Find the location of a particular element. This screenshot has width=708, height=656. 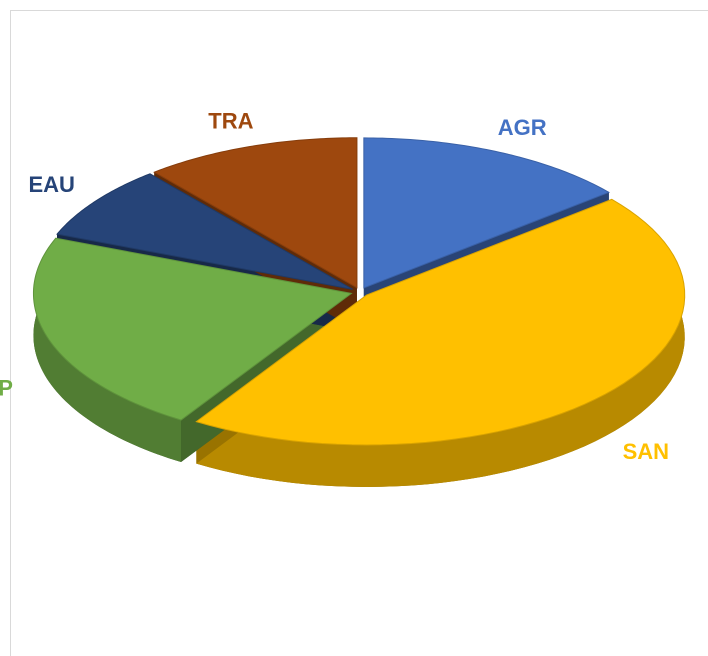

data-label: TRA is located at coordinates (230, 120).